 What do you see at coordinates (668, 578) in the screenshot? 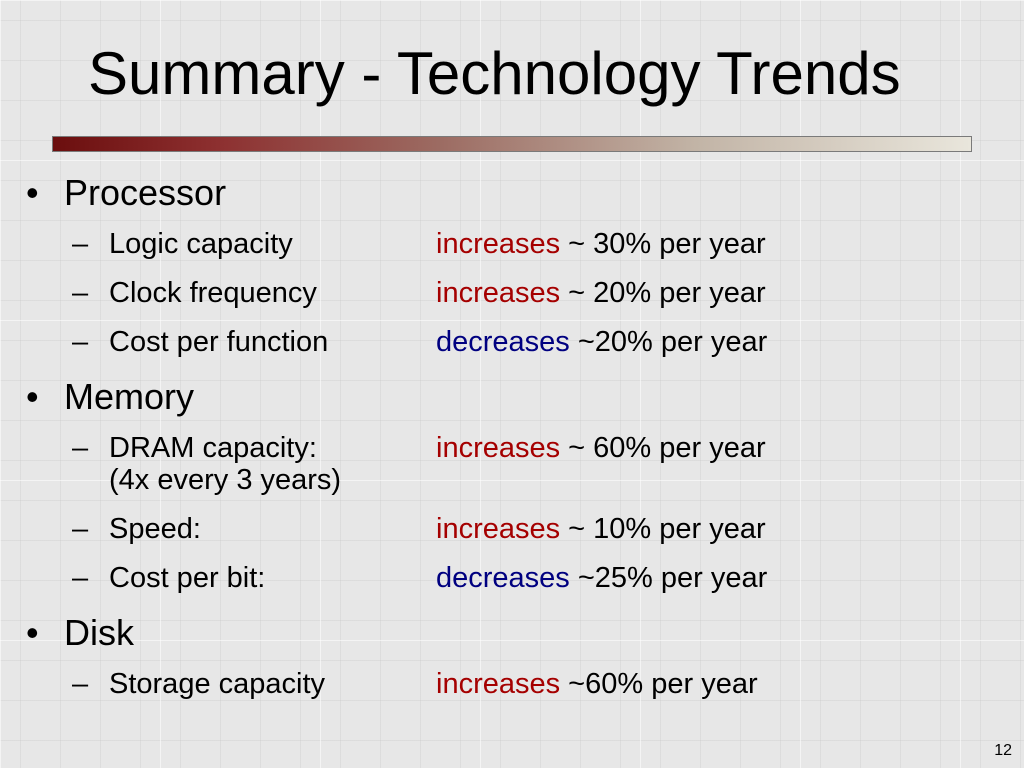
I see `trend-rate: ~25% per year` at bounding box center [668, 578].